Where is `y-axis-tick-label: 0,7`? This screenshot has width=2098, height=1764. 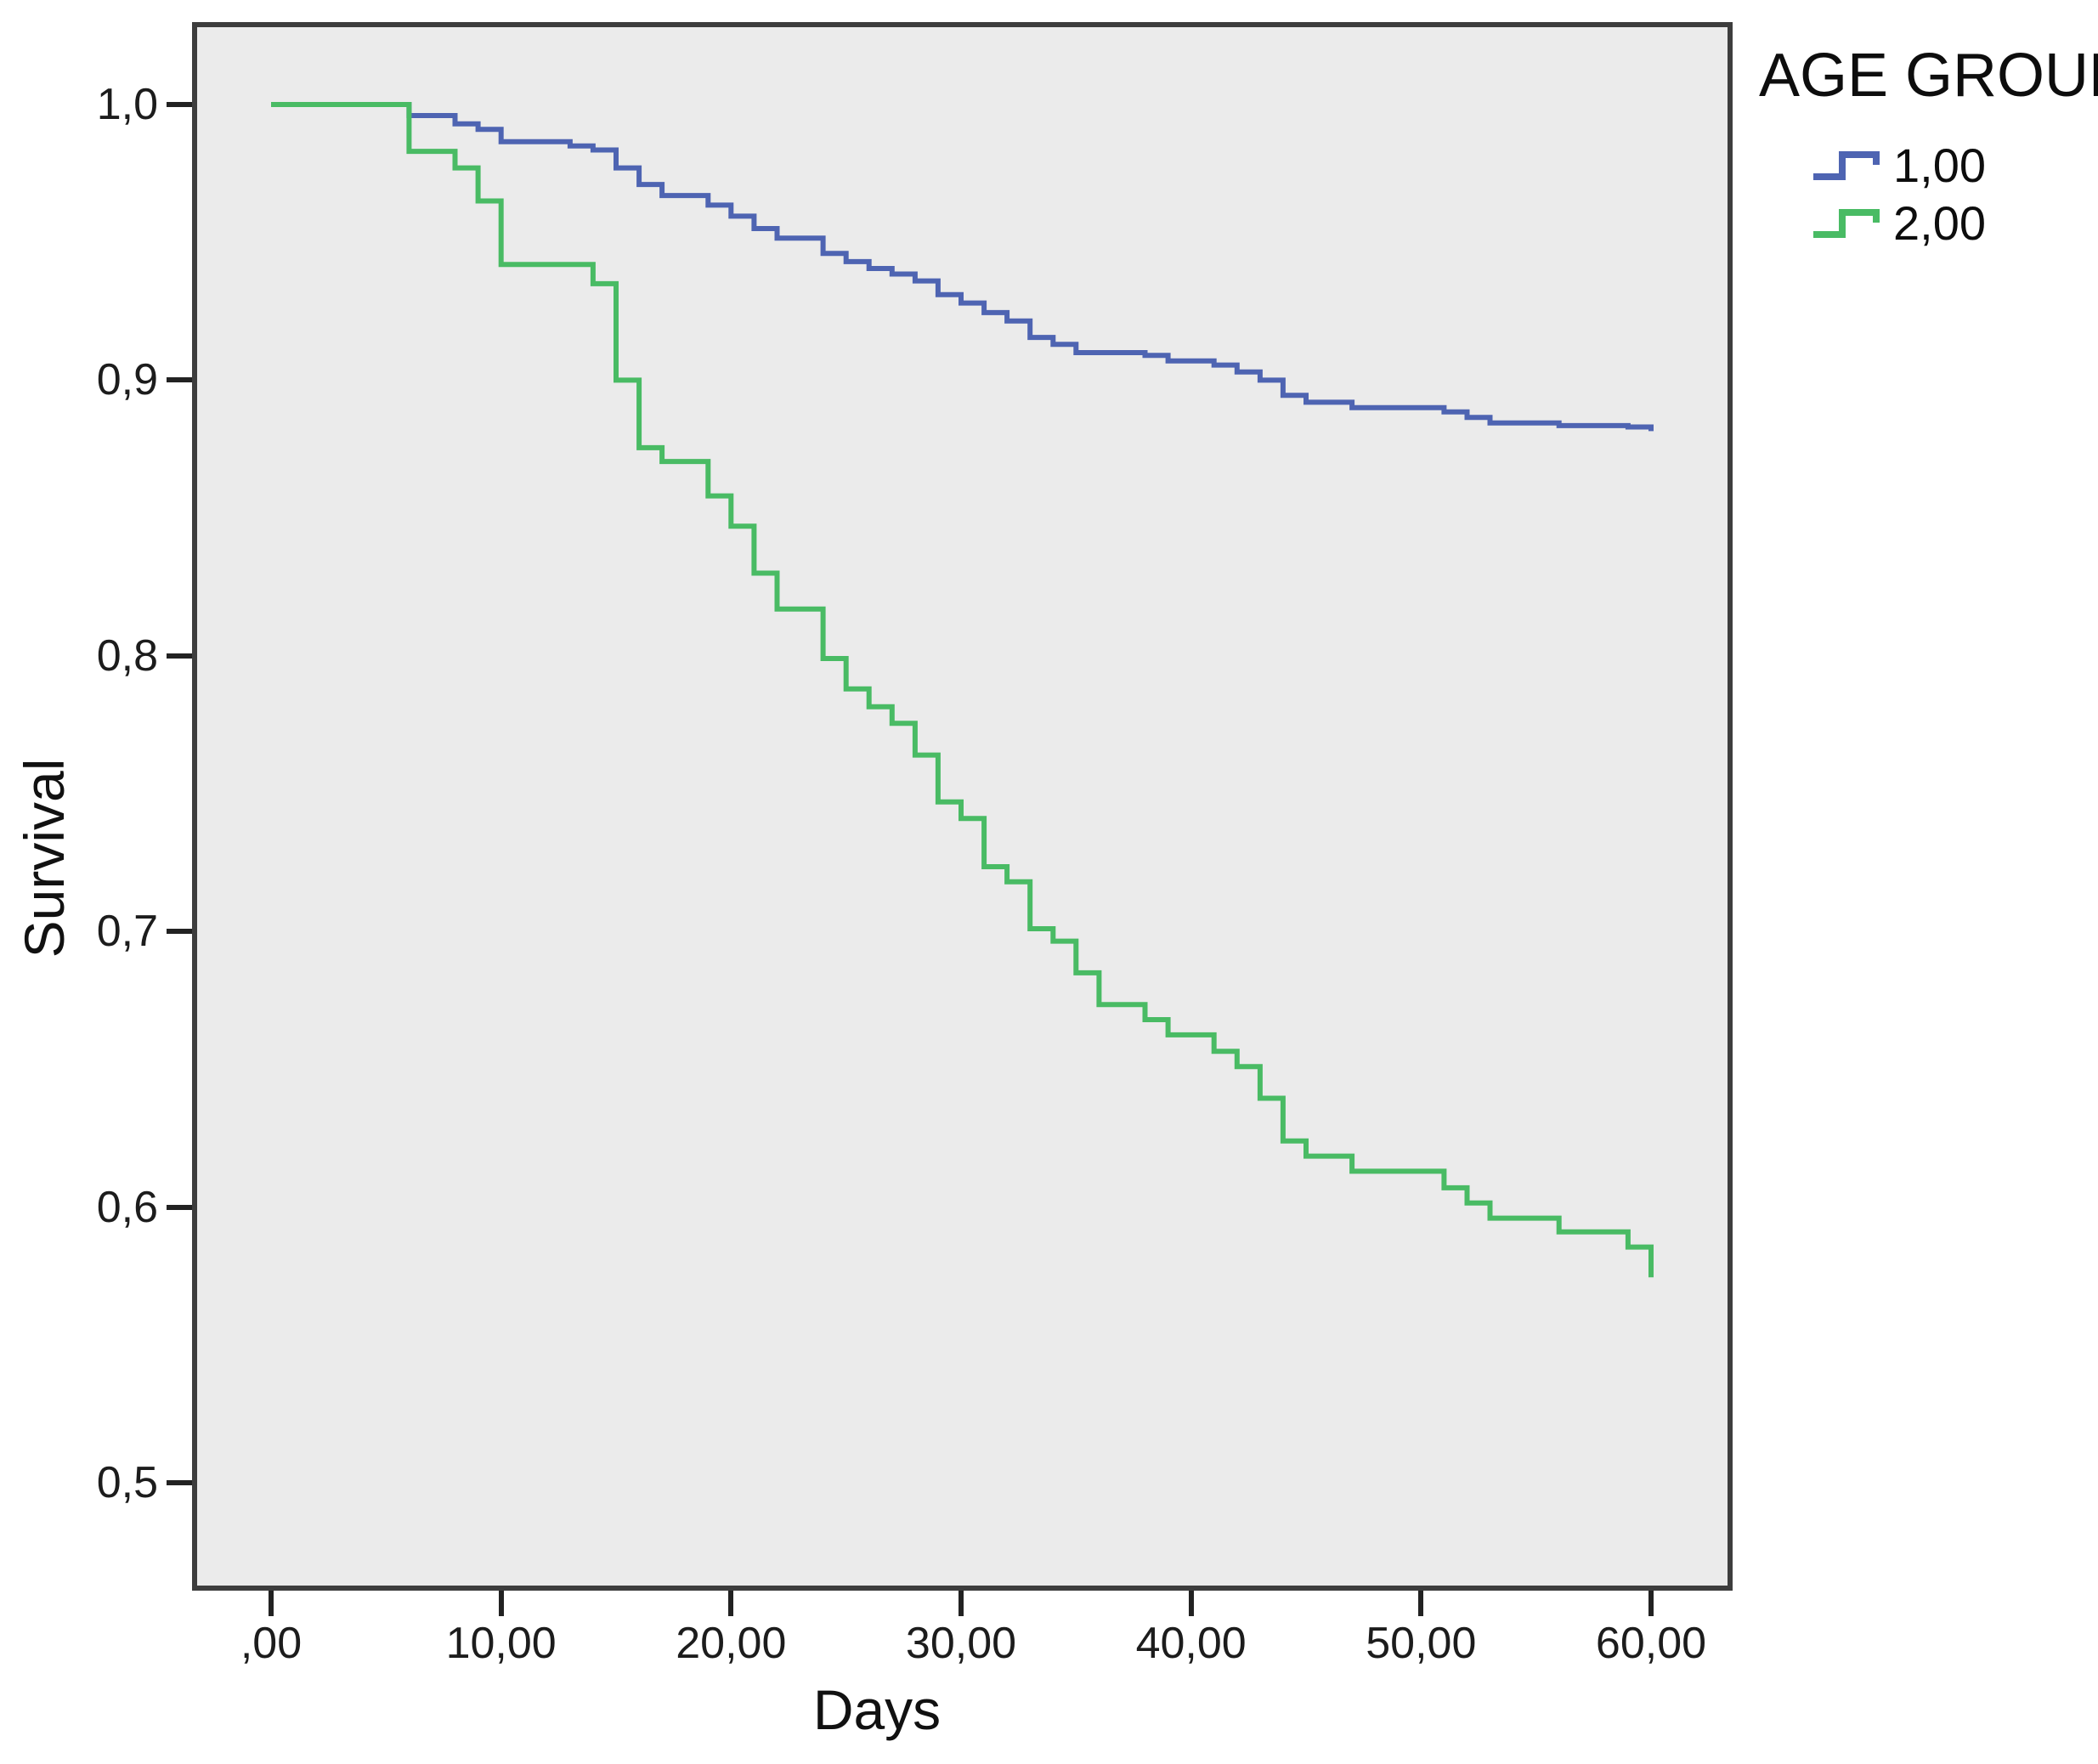 y-axis-tick-label: 0,7 is located at coordinates (127, 932).